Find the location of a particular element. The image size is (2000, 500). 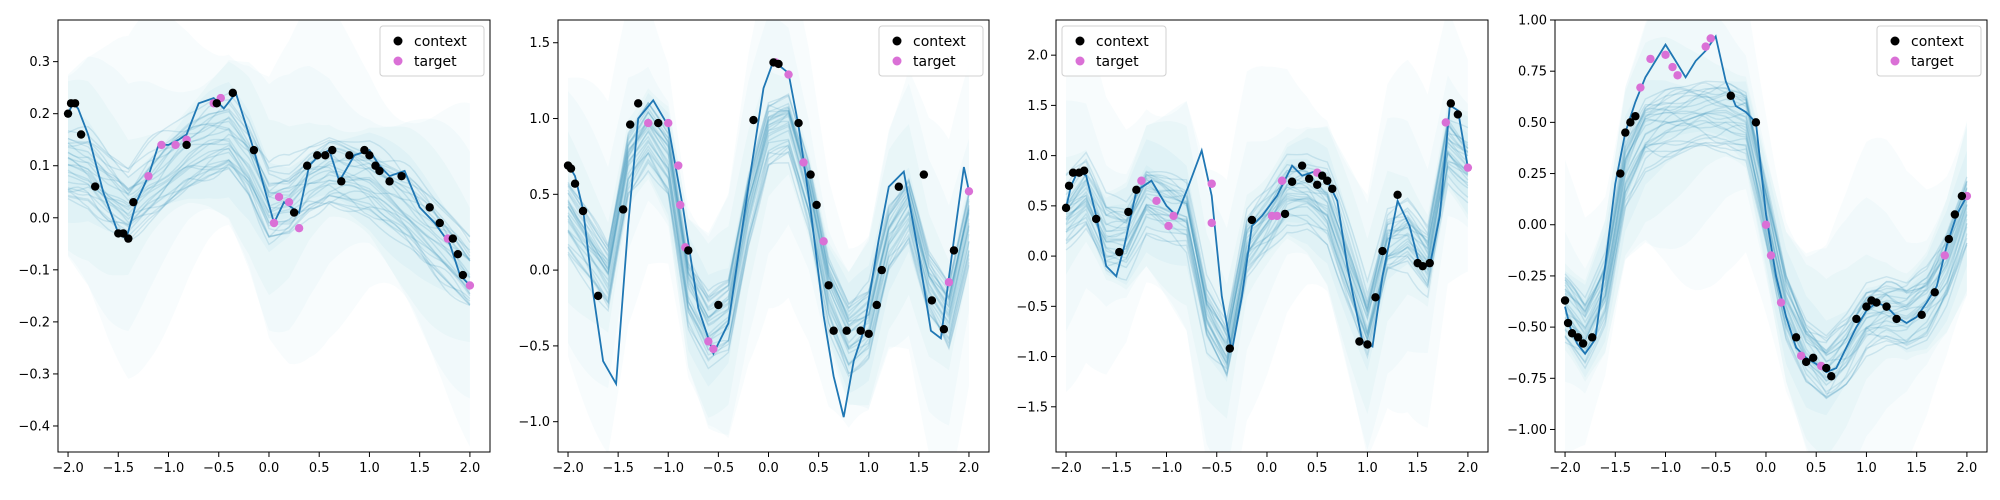

y-axis: −1.0 −0.5 0.0 0.5 1.0 1.5 is located at coordinates (538, 233).